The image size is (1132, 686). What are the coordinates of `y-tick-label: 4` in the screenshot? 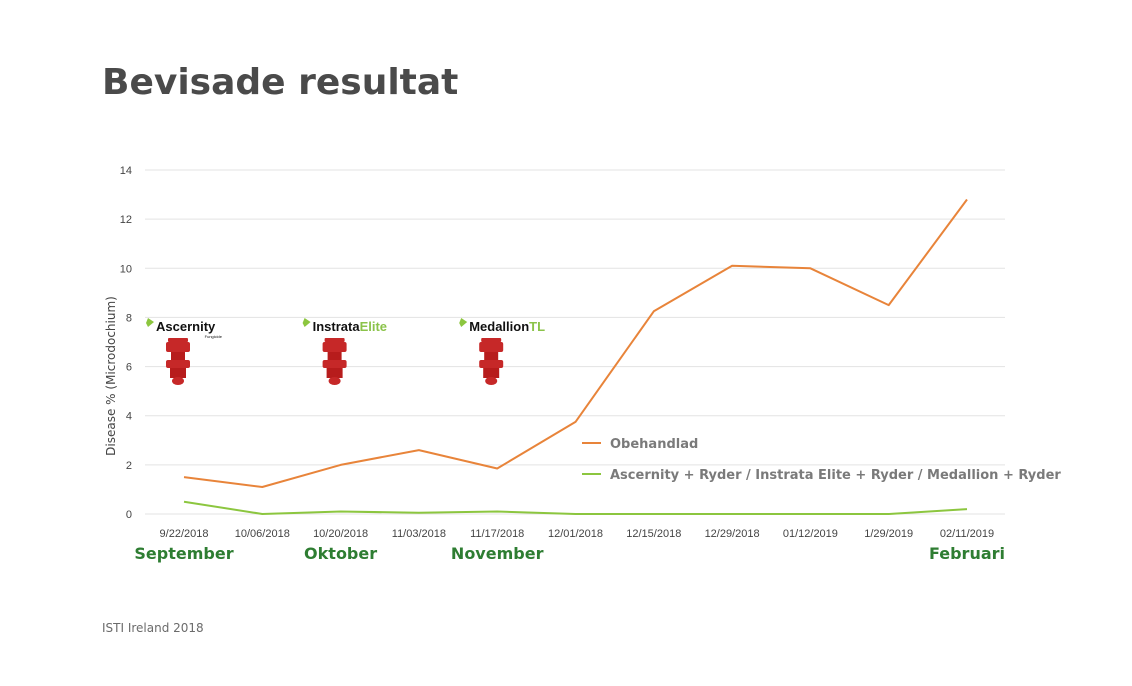 It's located at (129, 417).